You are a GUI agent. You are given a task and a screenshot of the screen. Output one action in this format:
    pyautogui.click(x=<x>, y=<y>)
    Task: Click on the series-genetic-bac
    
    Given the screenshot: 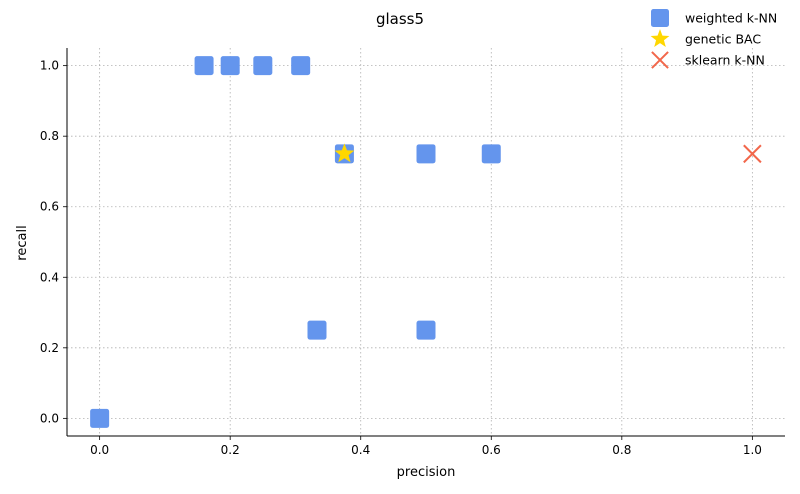 What is the action you would take?
    pyautogui.click(x=344, y=153)
    